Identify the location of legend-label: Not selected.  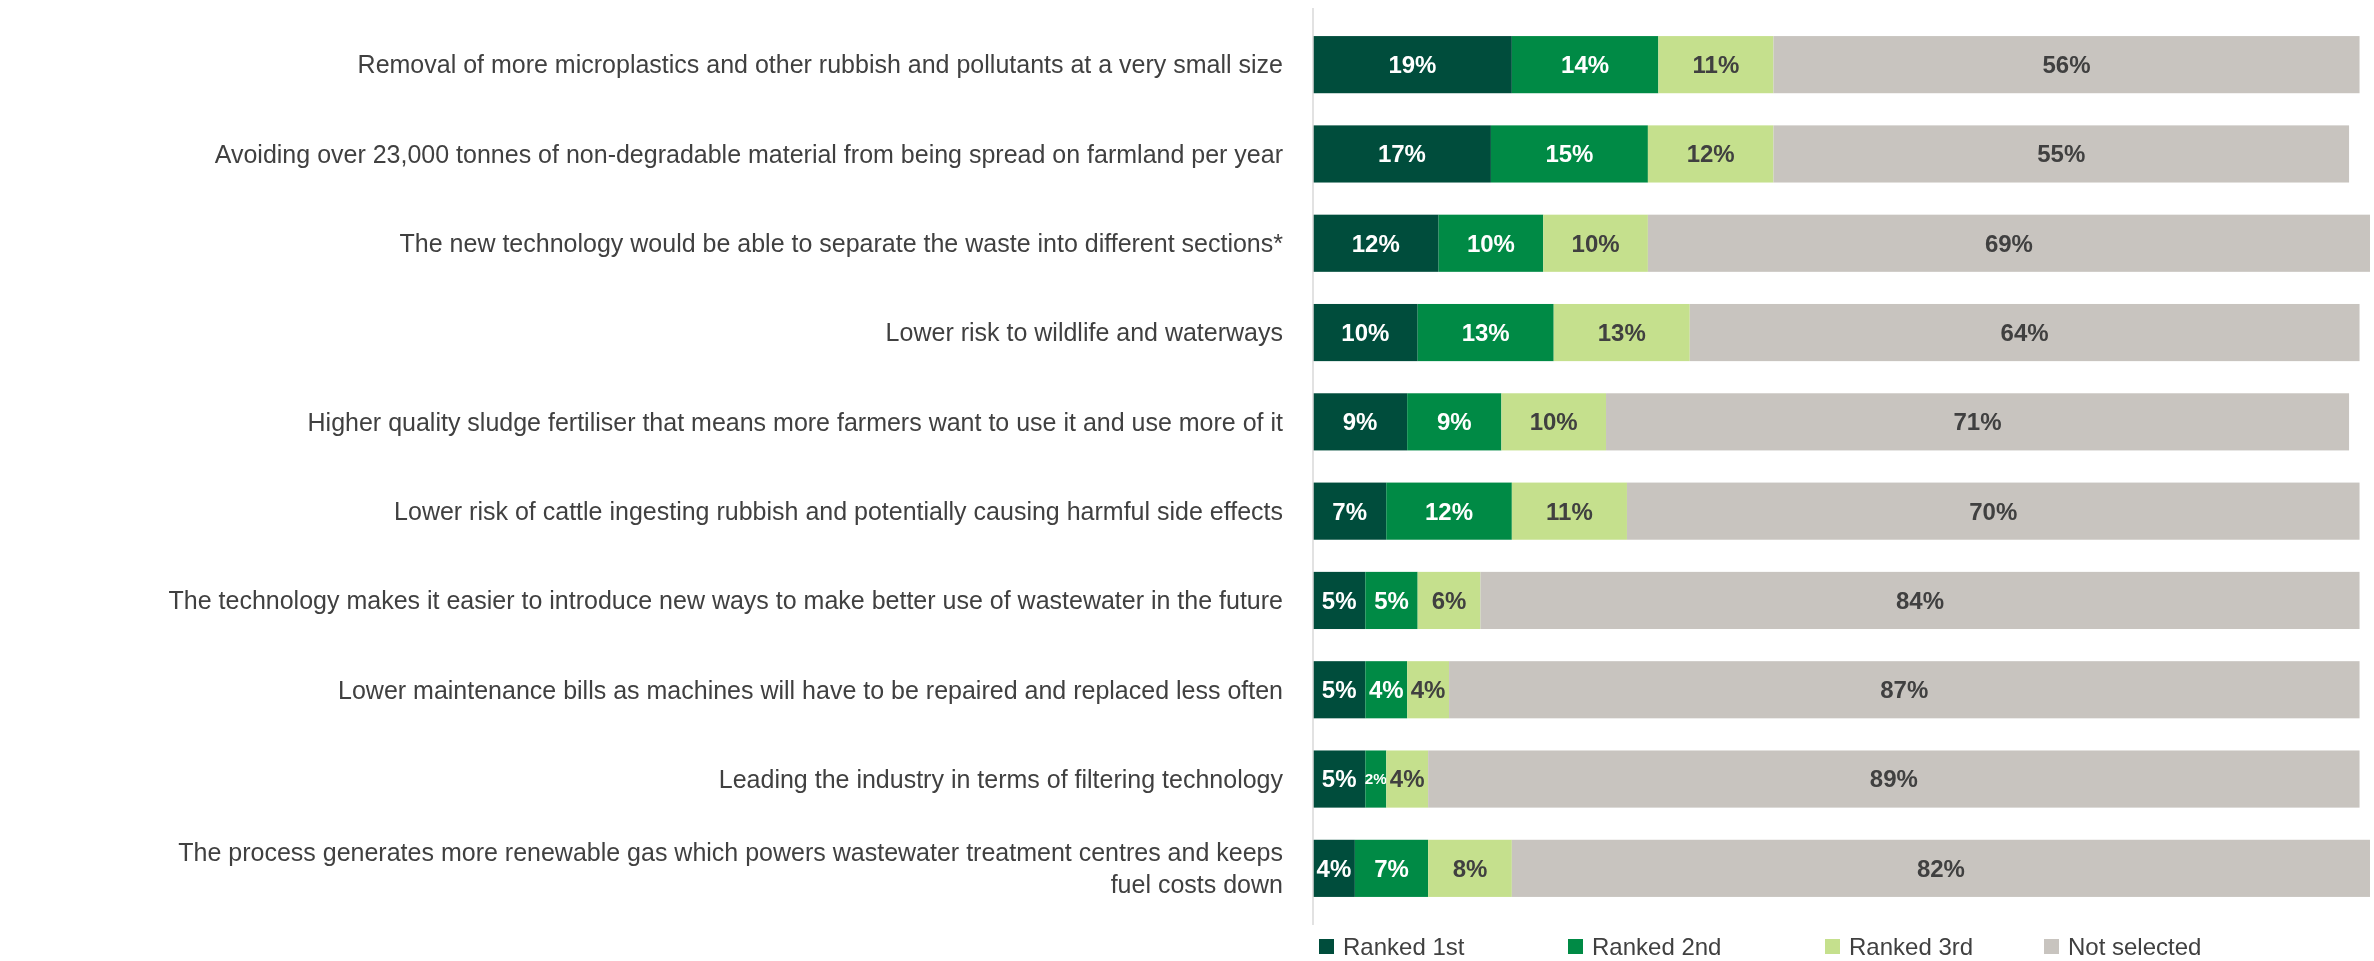
(2135, 947).